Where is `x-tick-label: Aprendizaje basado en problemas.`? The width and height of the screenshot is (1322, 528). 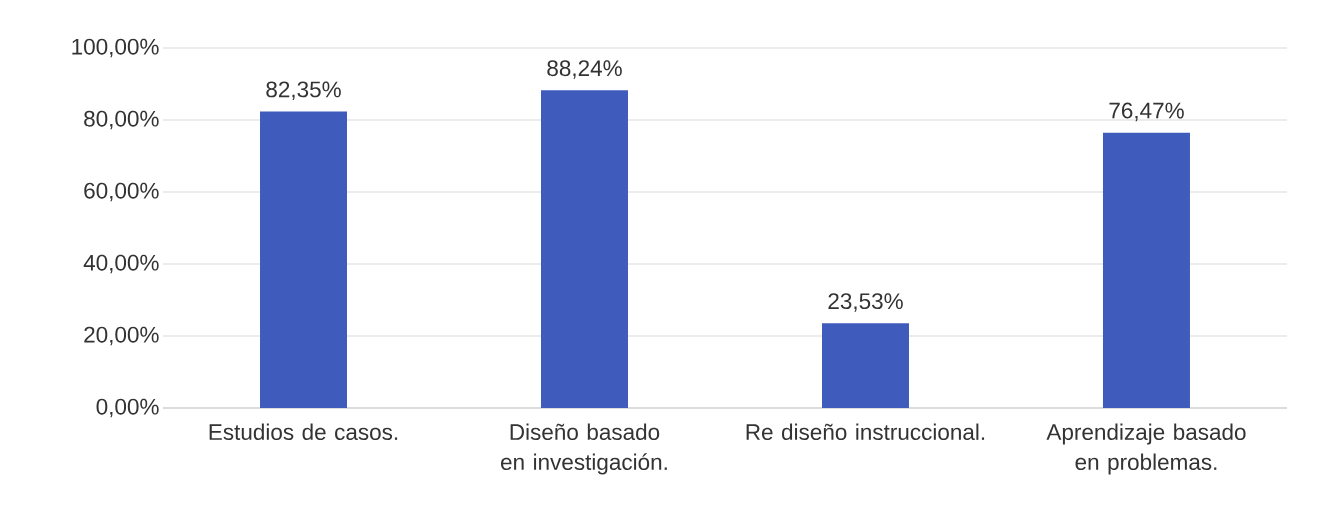 x-tick-label: Aprendizaje basado en problemas. is located at coordinates (1146, 449).